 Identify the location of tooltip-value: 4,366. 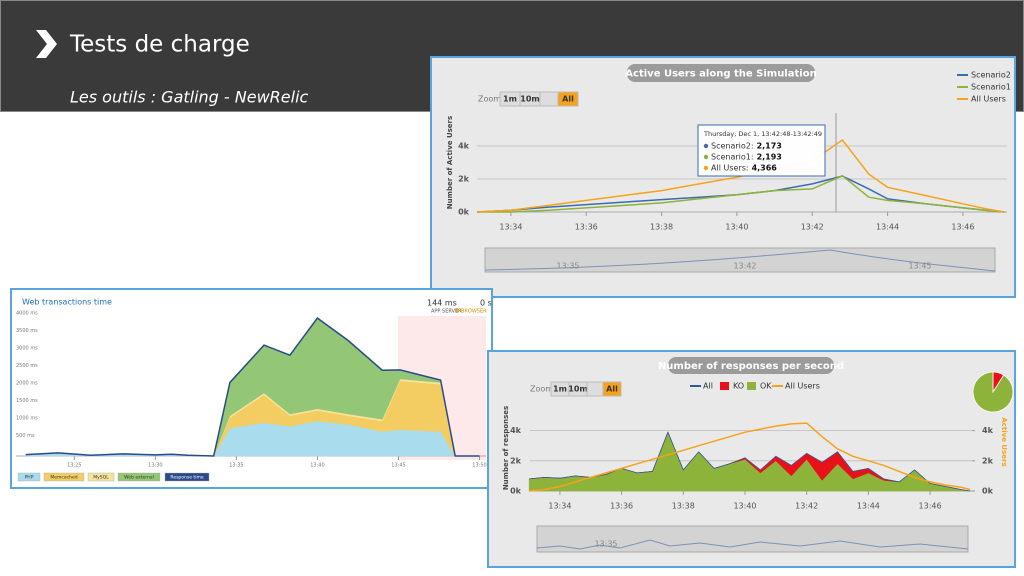
(765, 168).